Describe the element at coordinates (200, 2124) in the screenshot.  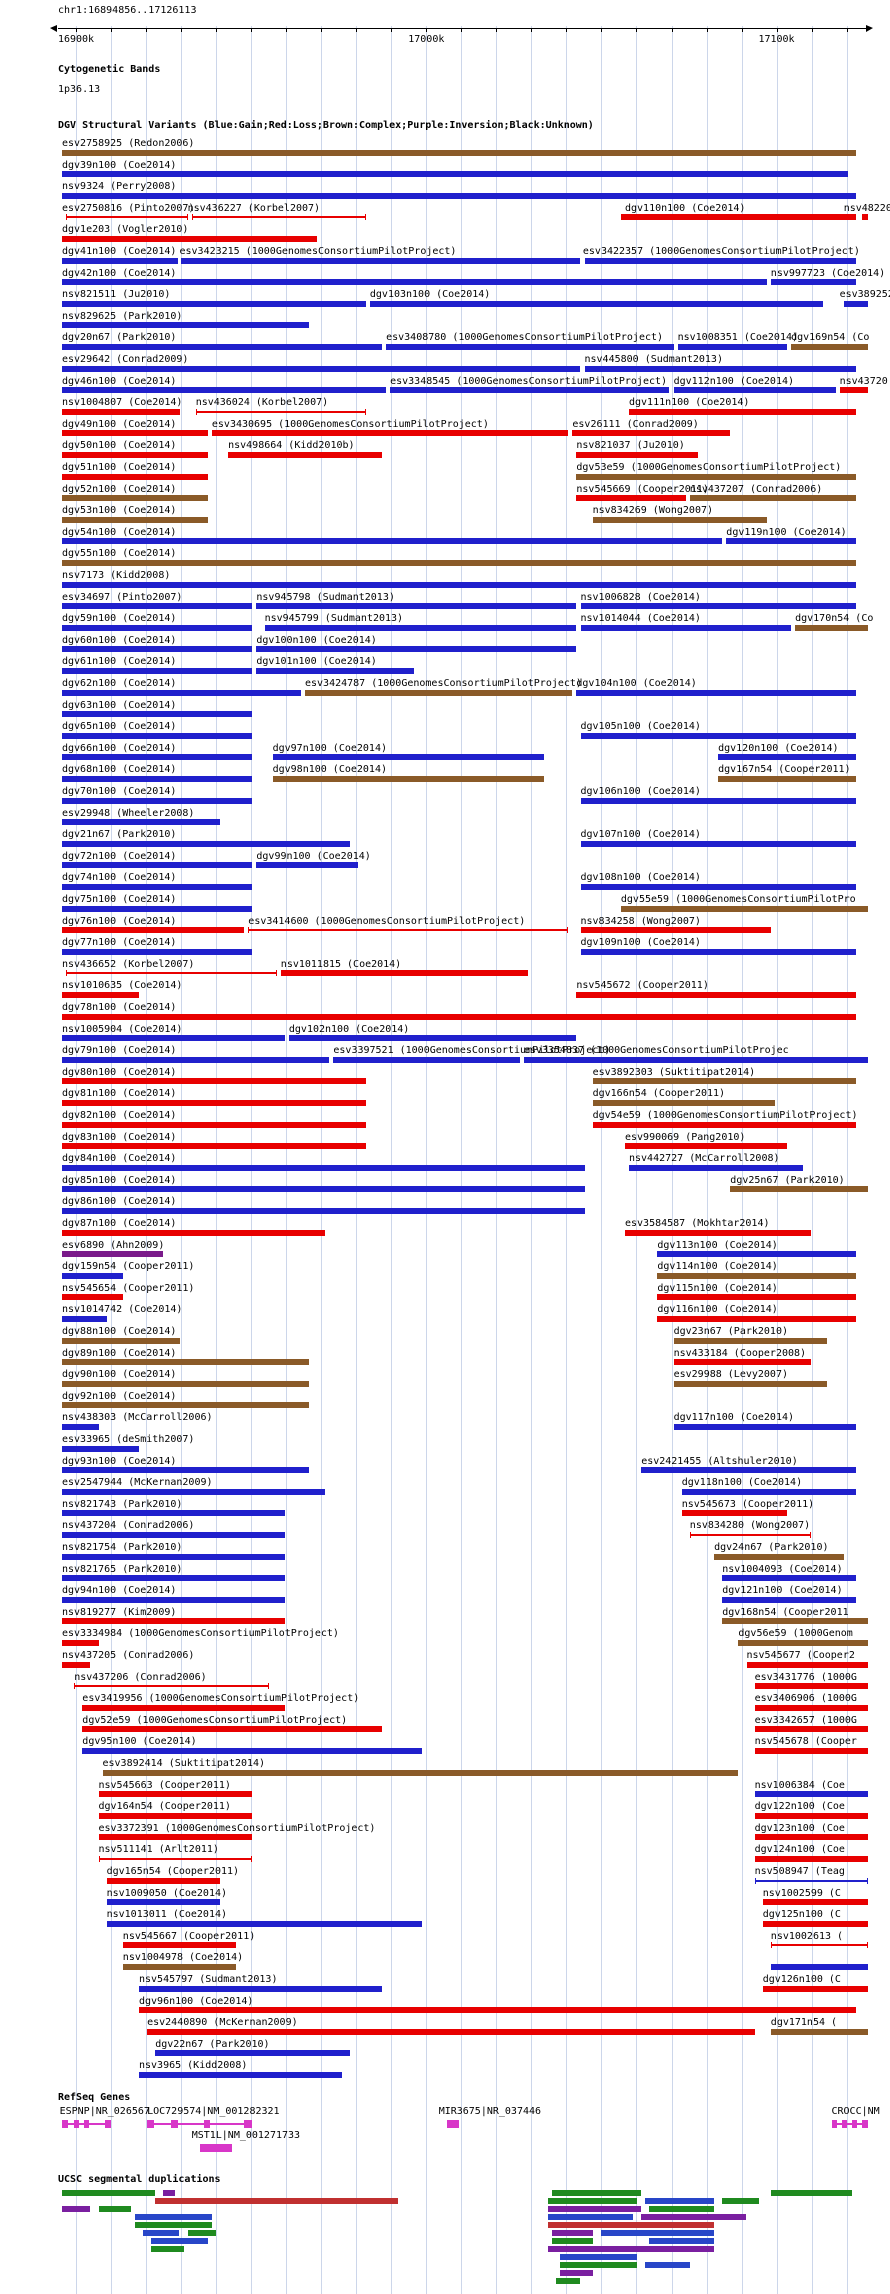
I see `gene-intron-line` at that location.